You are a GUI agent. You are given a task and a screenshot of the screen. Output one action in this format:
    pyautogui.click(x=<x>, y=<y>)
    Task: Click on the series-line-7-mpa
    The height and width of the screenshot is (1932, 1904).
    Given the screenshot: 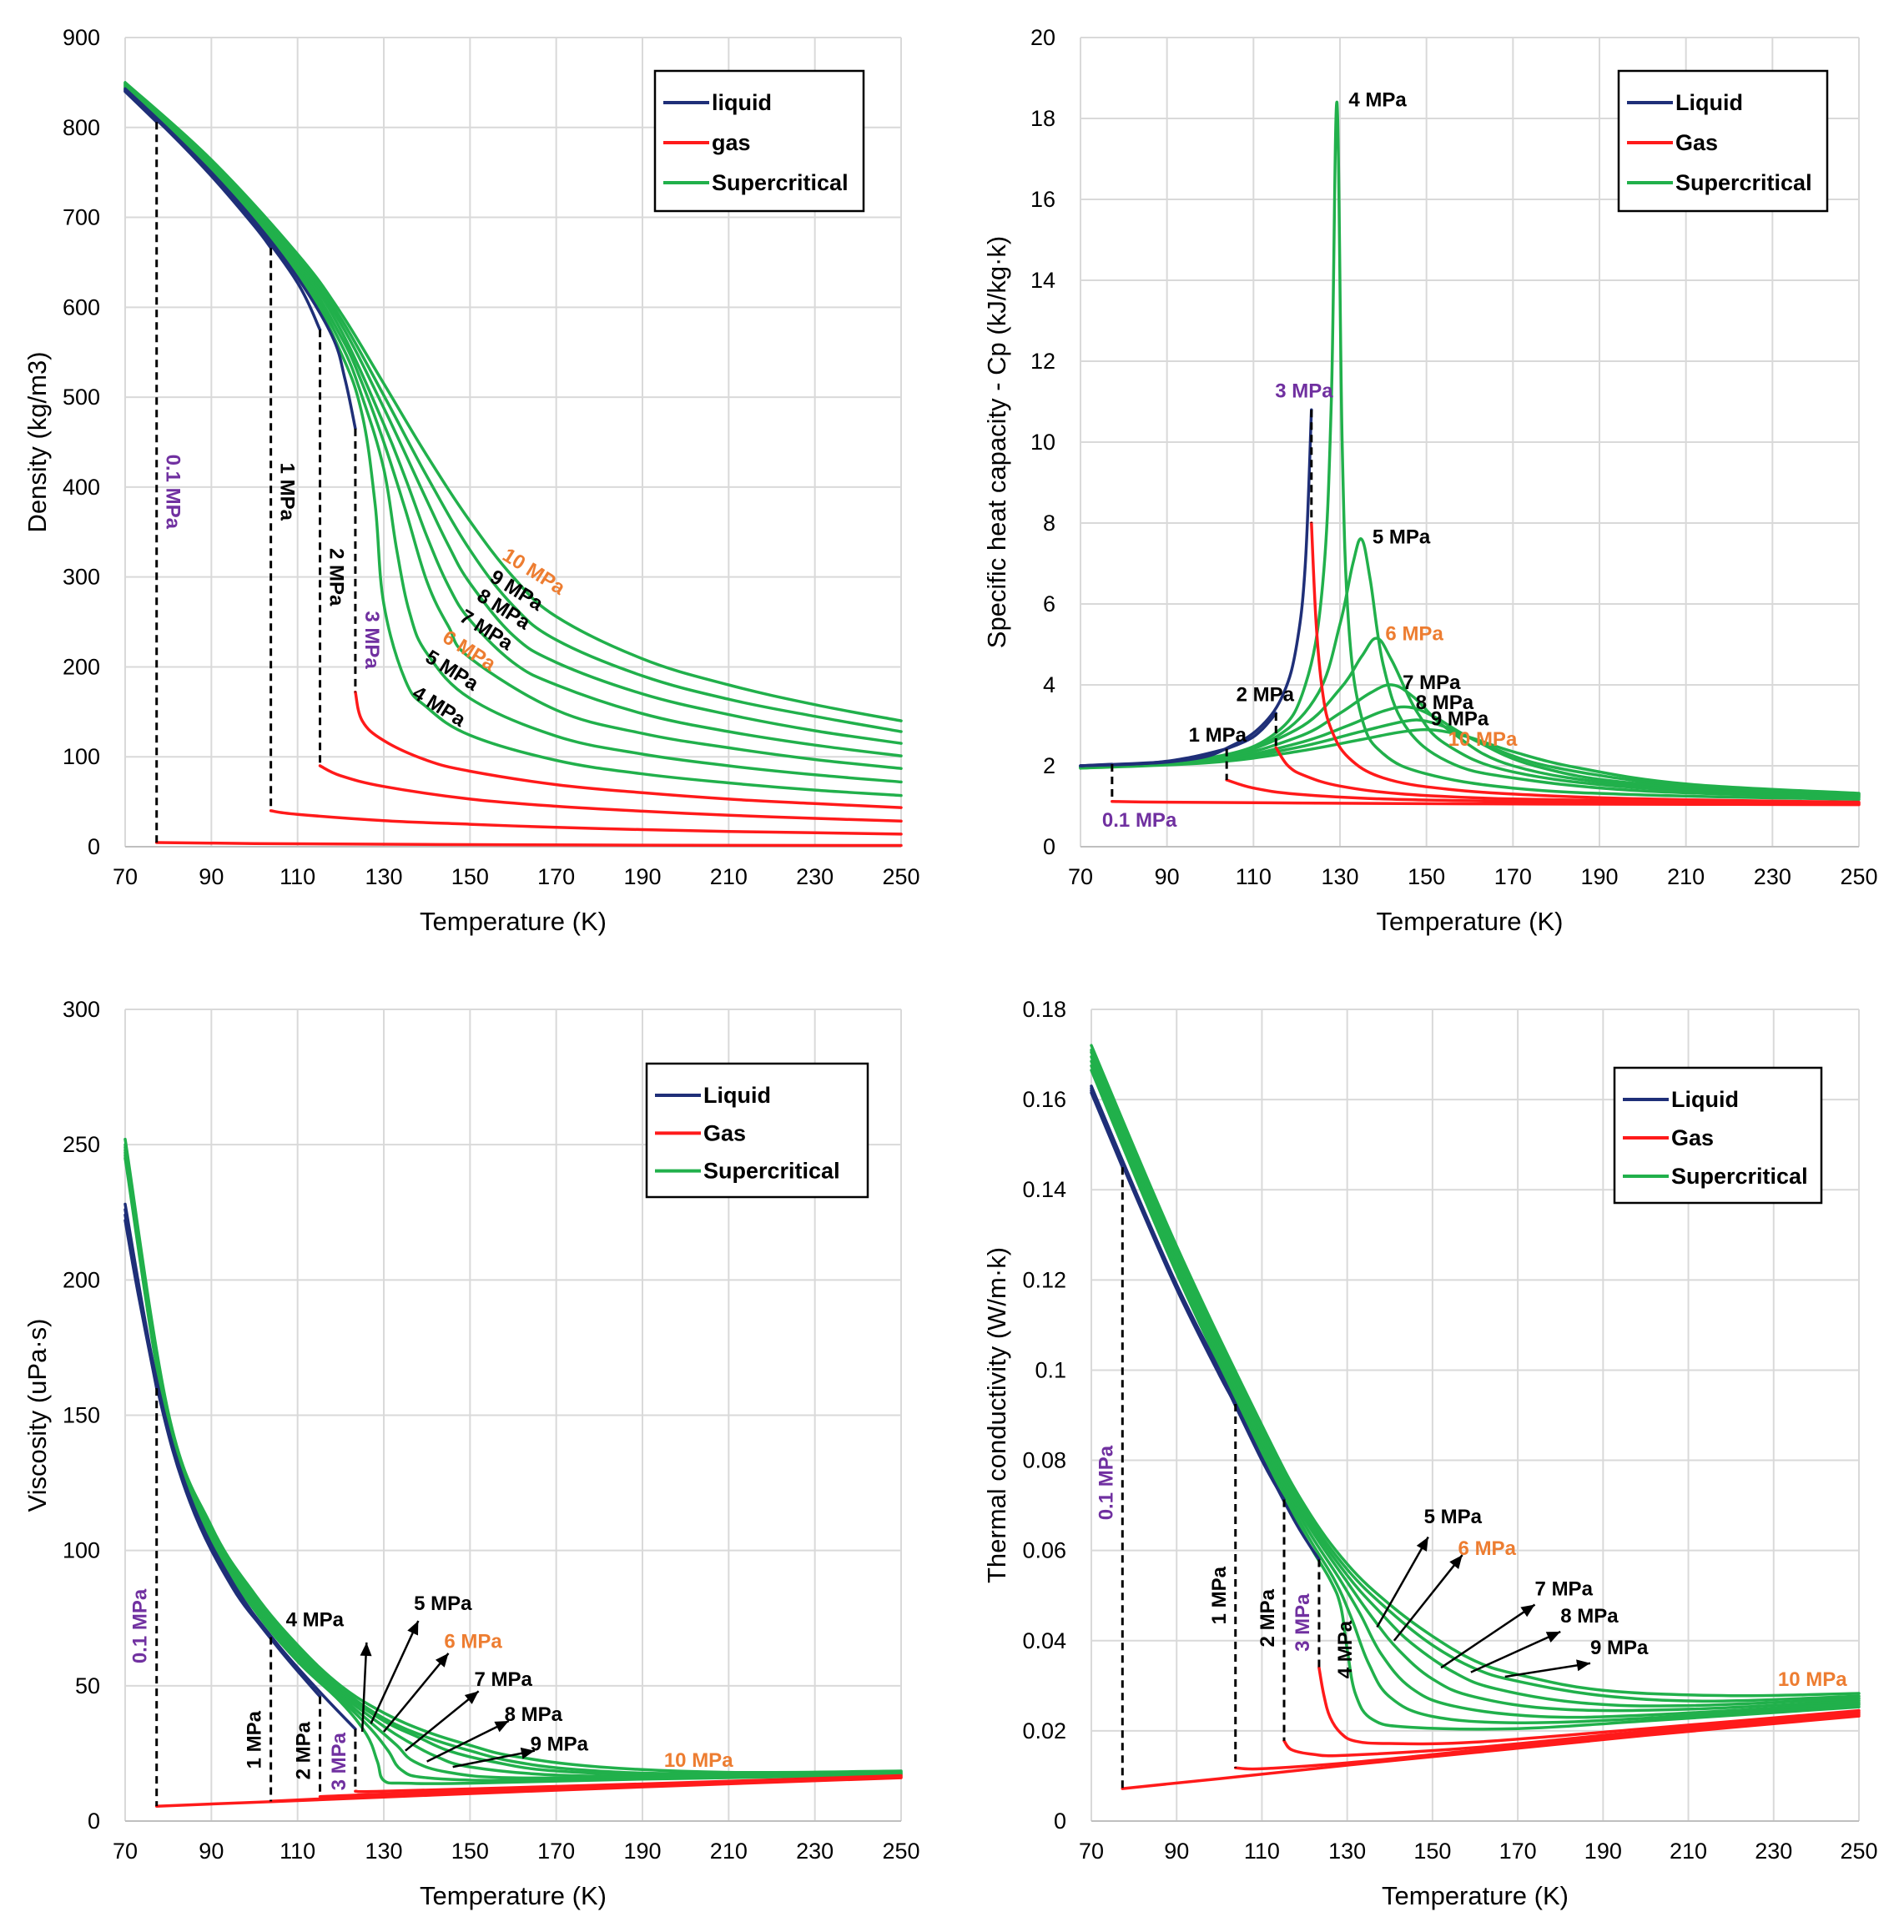 What is the action you would take?
    pyautogui.click(x=1475, y=1384)
    